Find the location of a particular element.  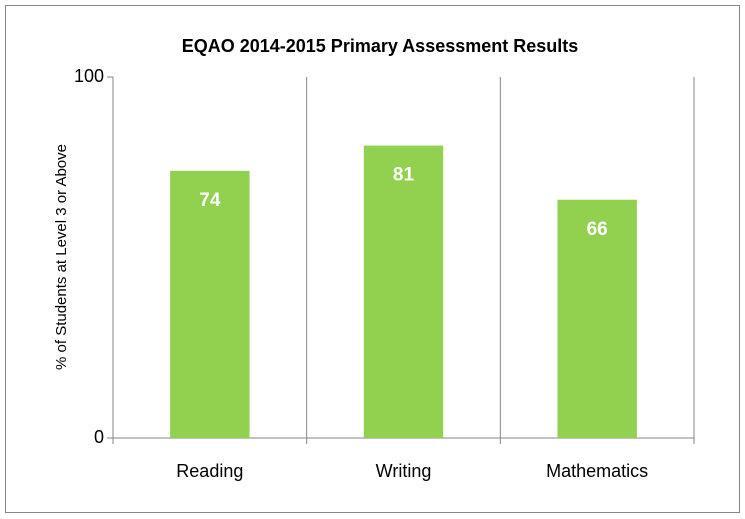

y-axis-title: % of Students at Level 3 or Above is located at coordinates (61, 257).